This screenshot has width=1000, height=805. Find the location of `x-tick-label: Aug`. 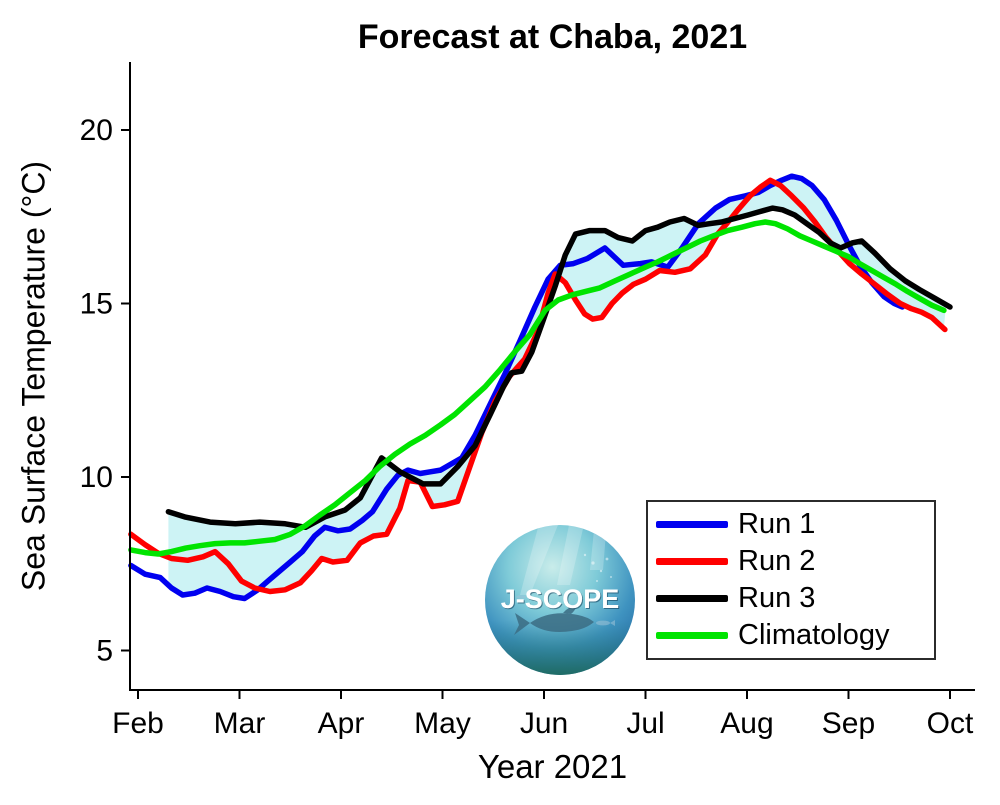

x-tick-label: Aug is located at coordinates (746, 723).